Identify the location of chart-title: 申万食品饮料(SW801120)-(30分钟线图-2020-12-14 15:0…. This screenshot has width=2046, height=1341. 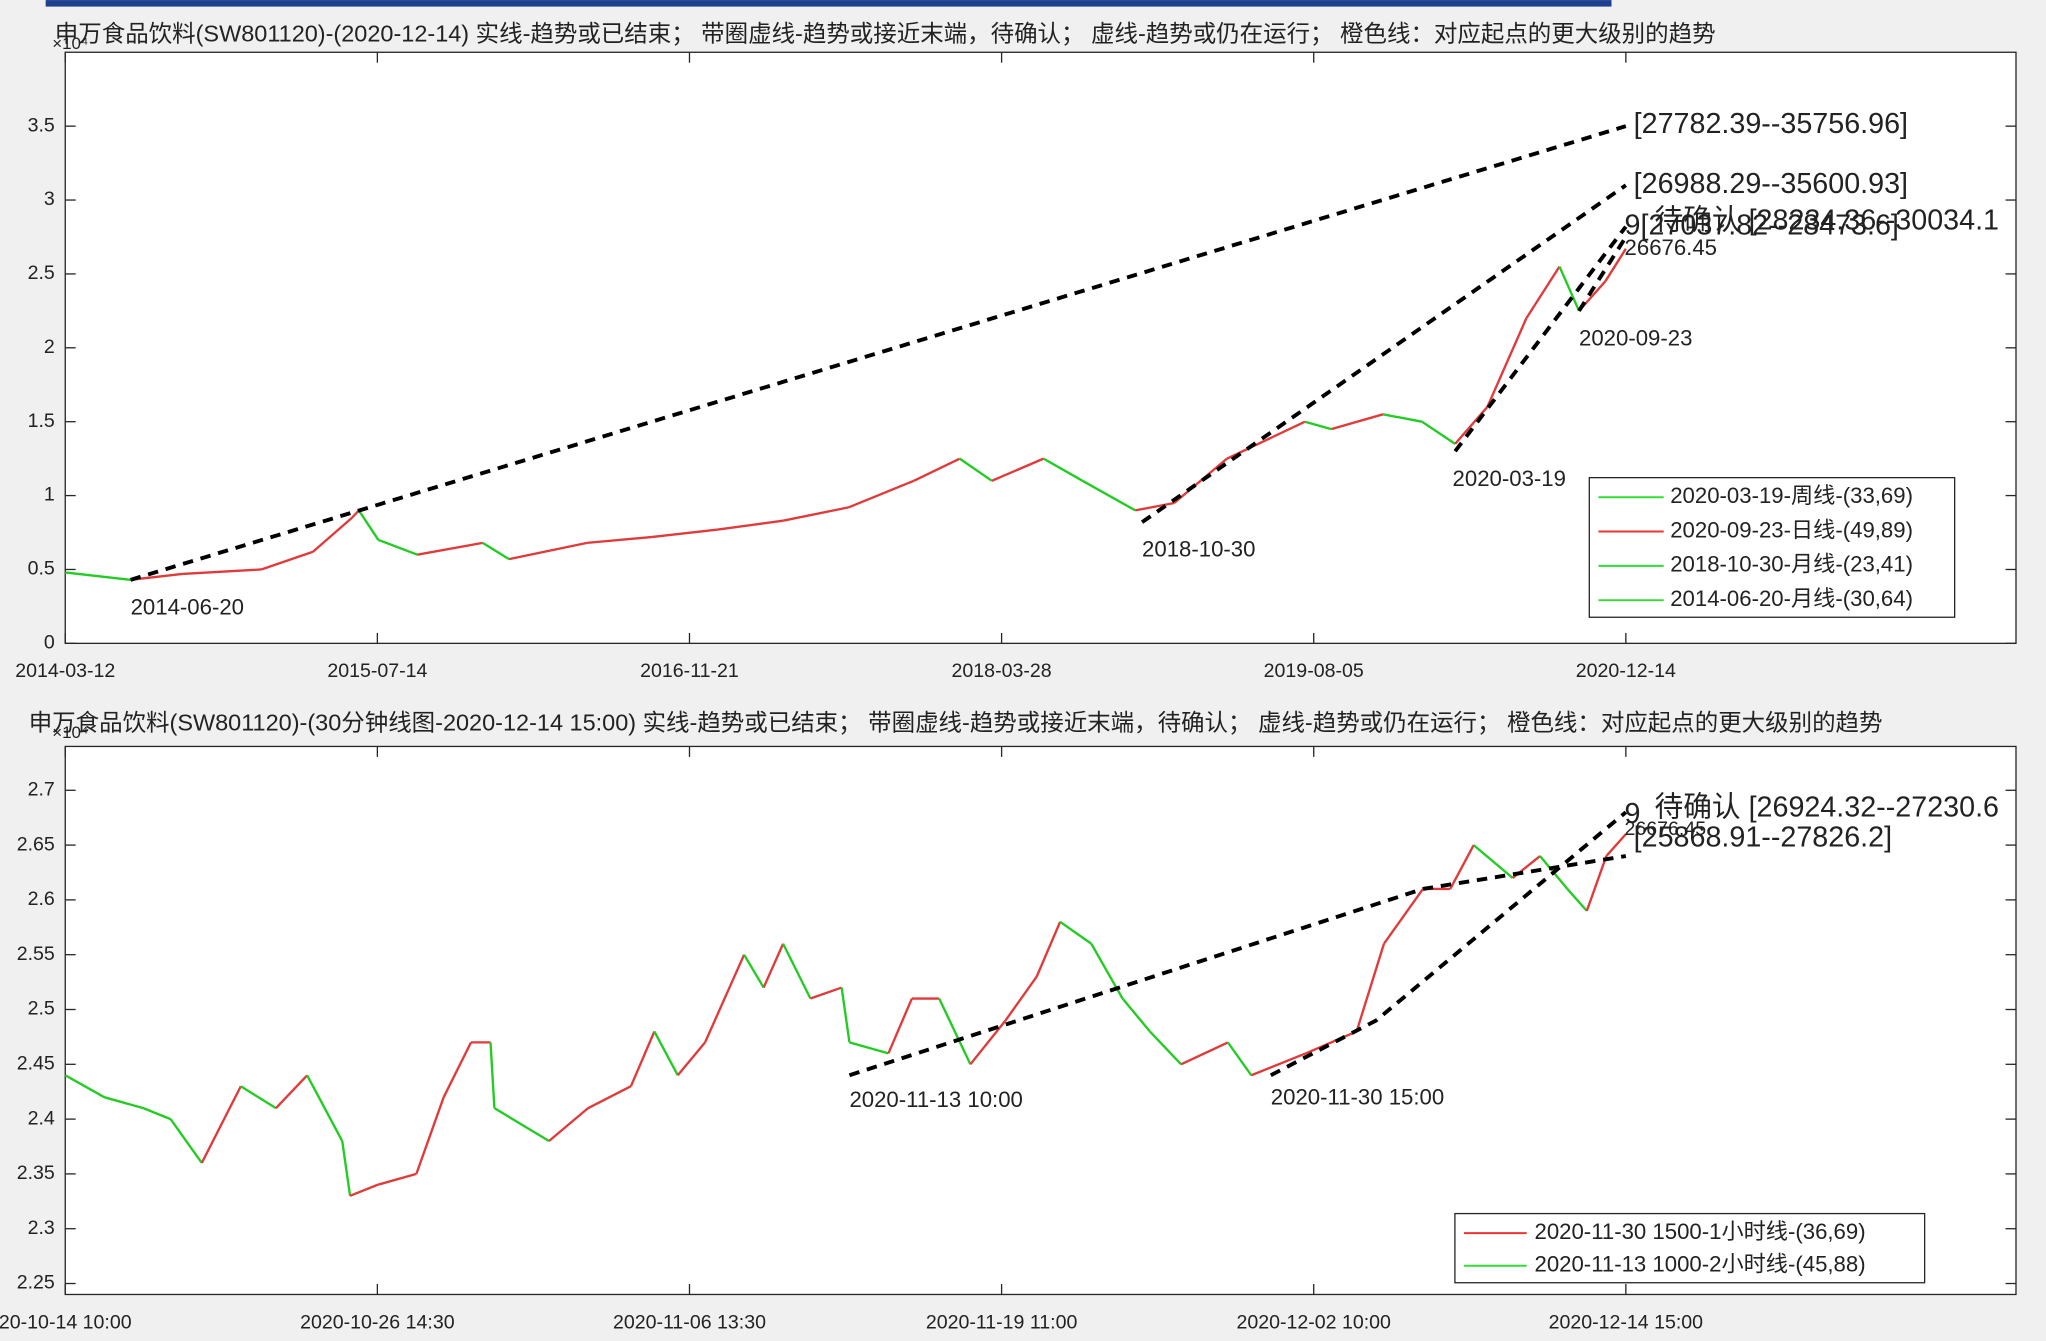
(956, 722).